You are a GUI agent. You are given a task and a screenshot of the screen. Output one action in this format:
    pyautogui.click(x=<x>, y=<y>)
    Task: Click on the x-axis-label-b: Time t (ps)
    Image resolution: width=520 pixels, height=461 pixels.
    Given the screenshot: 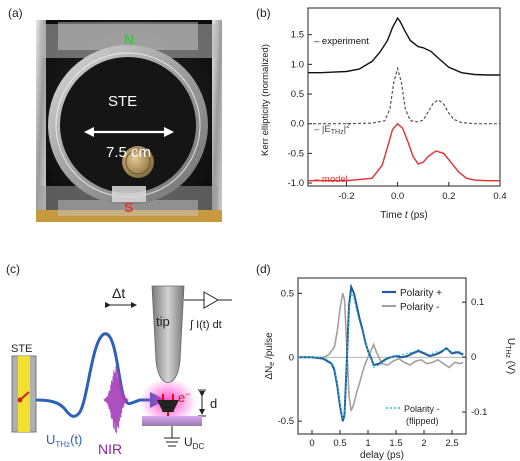 What is the action you would take?
    pyautogui.click(x=403, y=215)
    